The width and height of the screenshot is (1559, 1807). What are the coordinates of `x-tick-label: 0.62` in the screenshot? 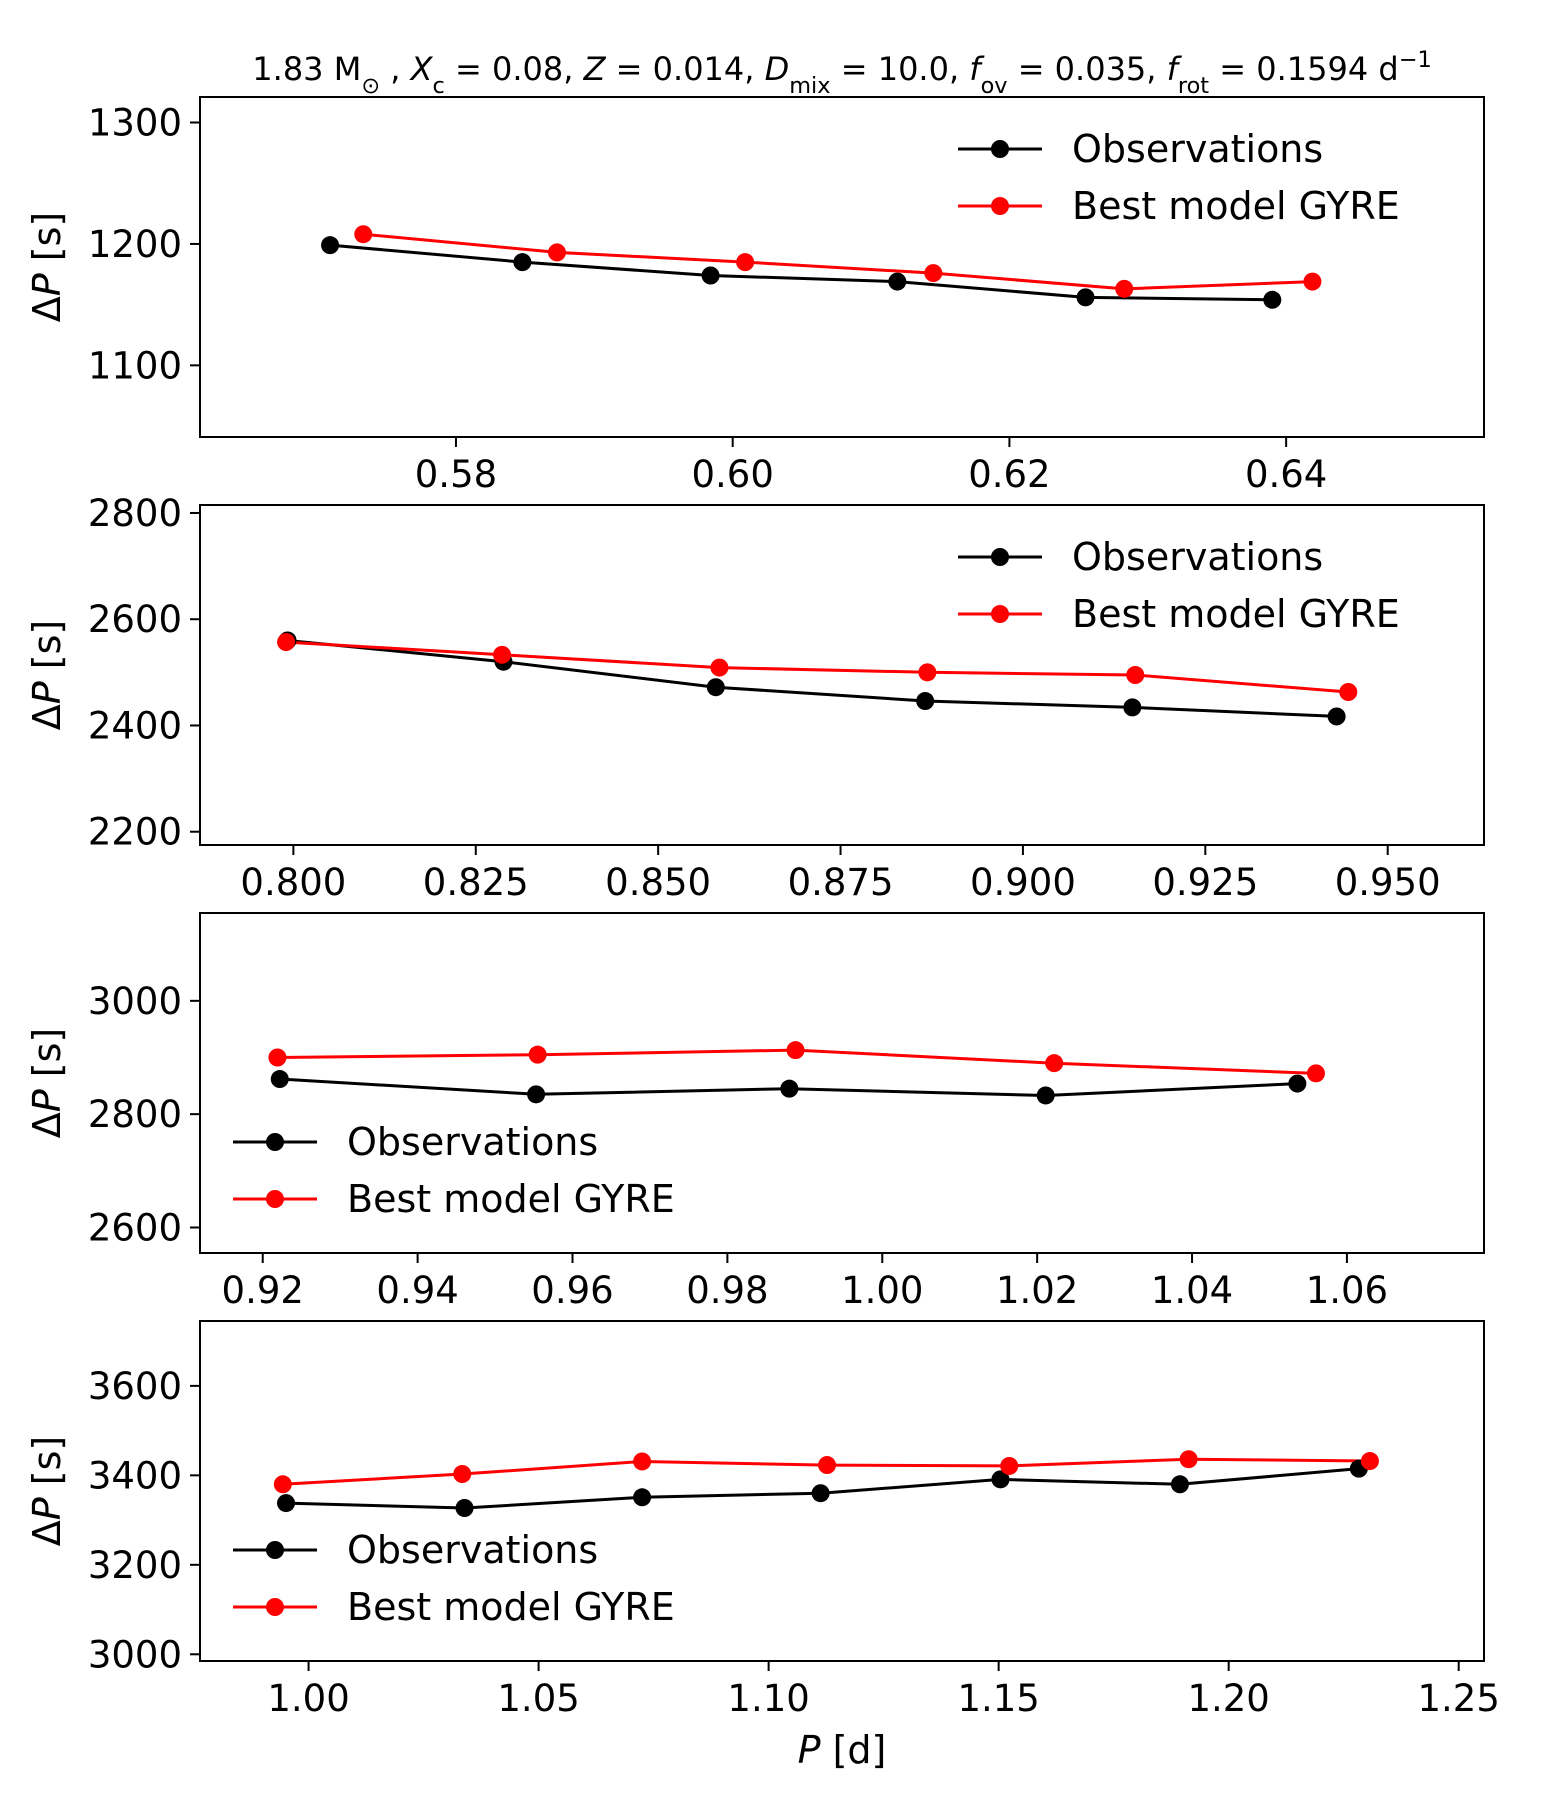 It's located at (1009, 474).